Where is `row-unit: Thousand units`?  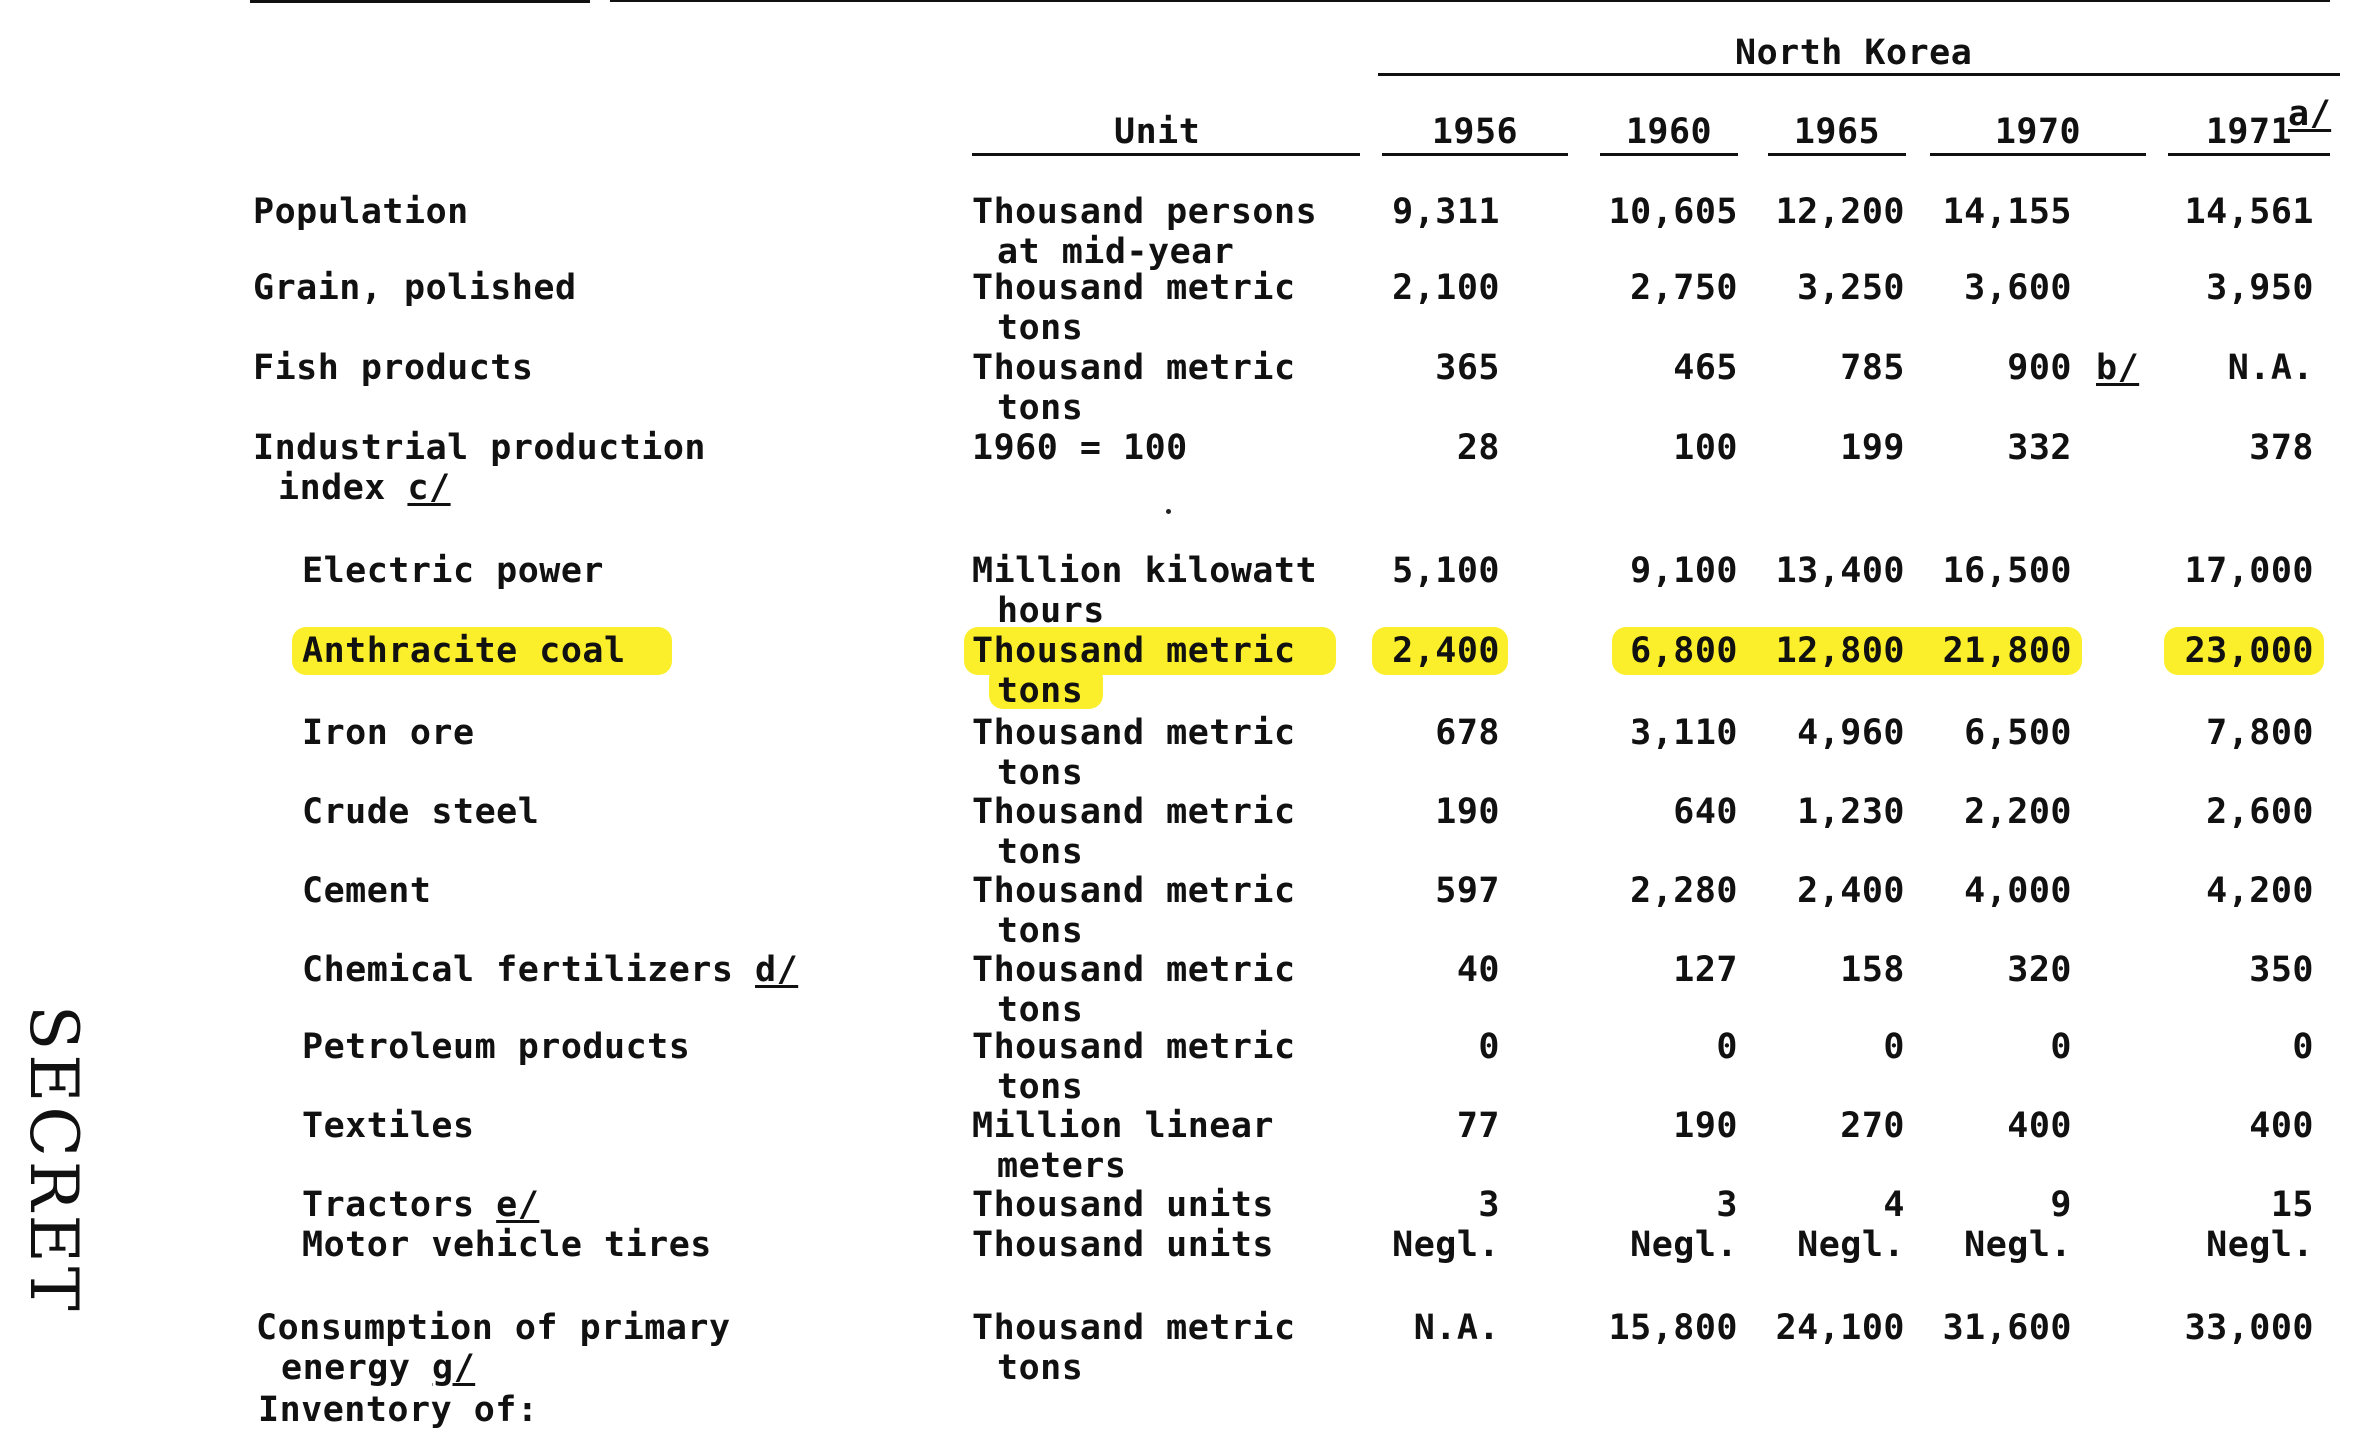 row-unit: Thousand units is located at coordinates (1123, 1205).